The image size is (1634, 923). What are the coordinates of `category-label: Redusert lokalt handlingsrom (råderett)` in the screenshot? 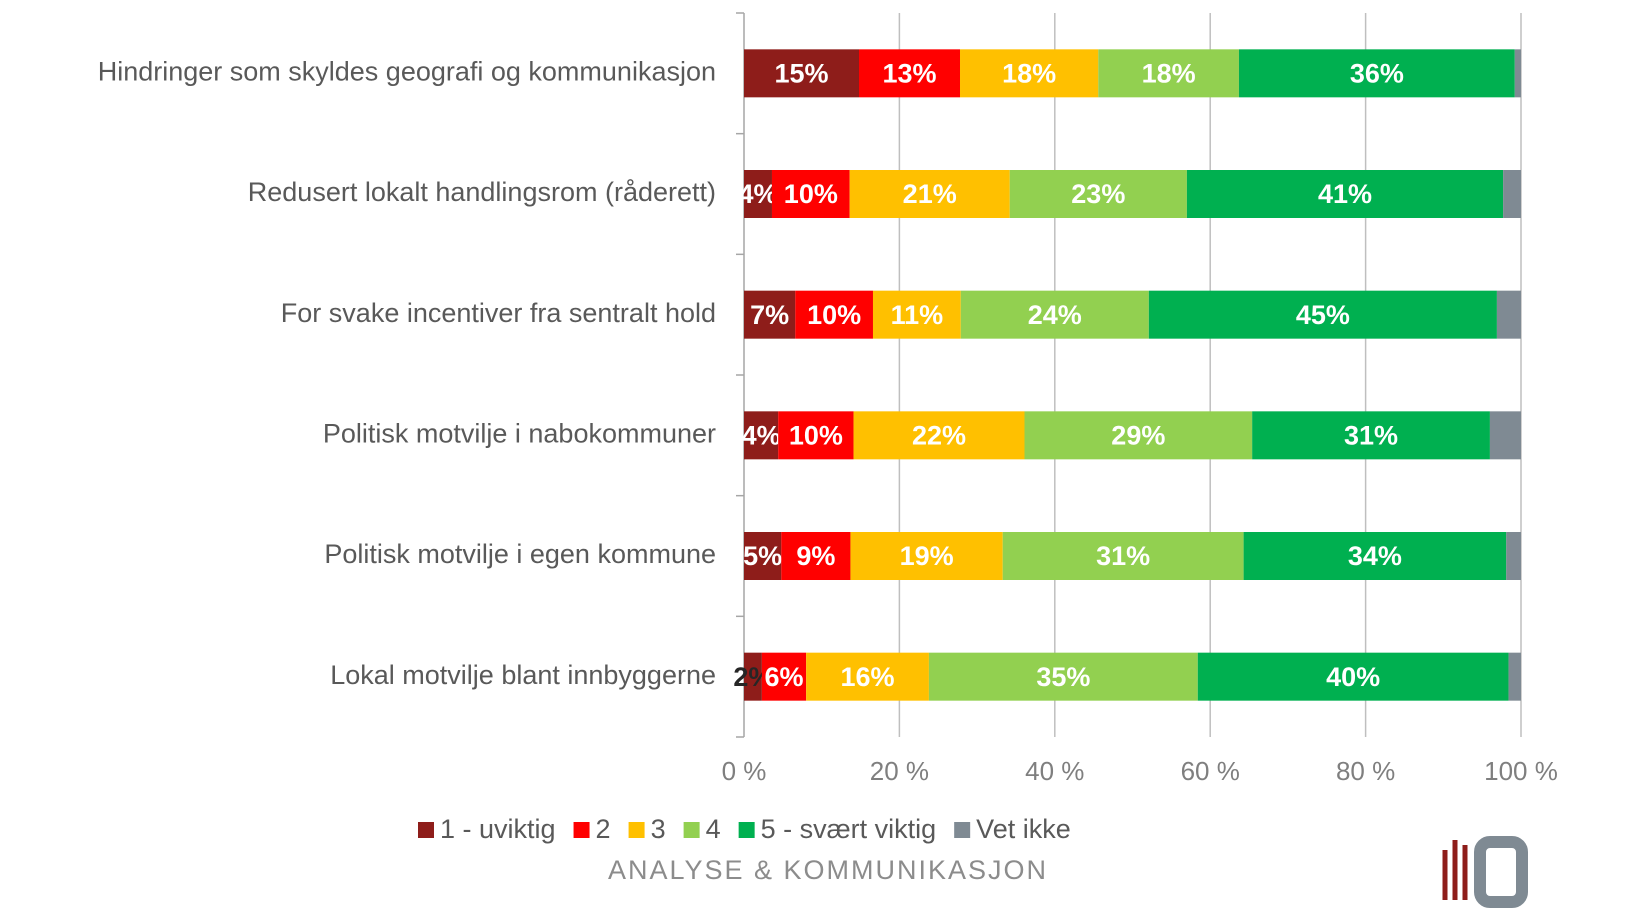 It's located at (482, 192).